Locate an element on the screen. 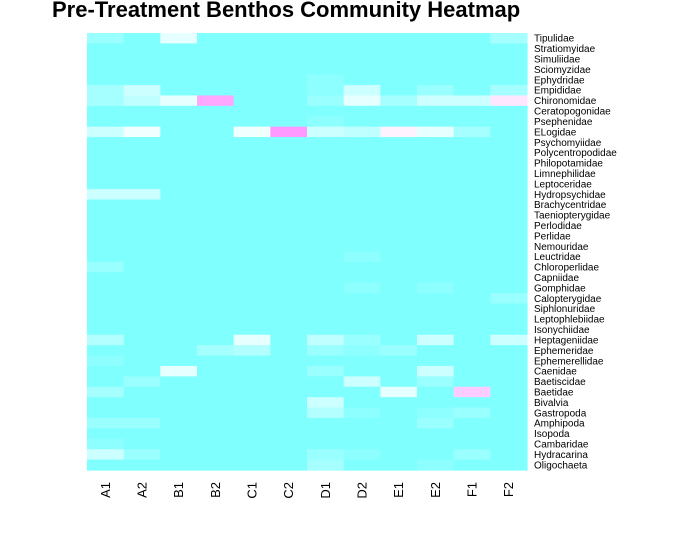 Image resolution: width=687 pixels, height=551 pixels. row-label: Isonychiidae is located at coordinates (562, 330).